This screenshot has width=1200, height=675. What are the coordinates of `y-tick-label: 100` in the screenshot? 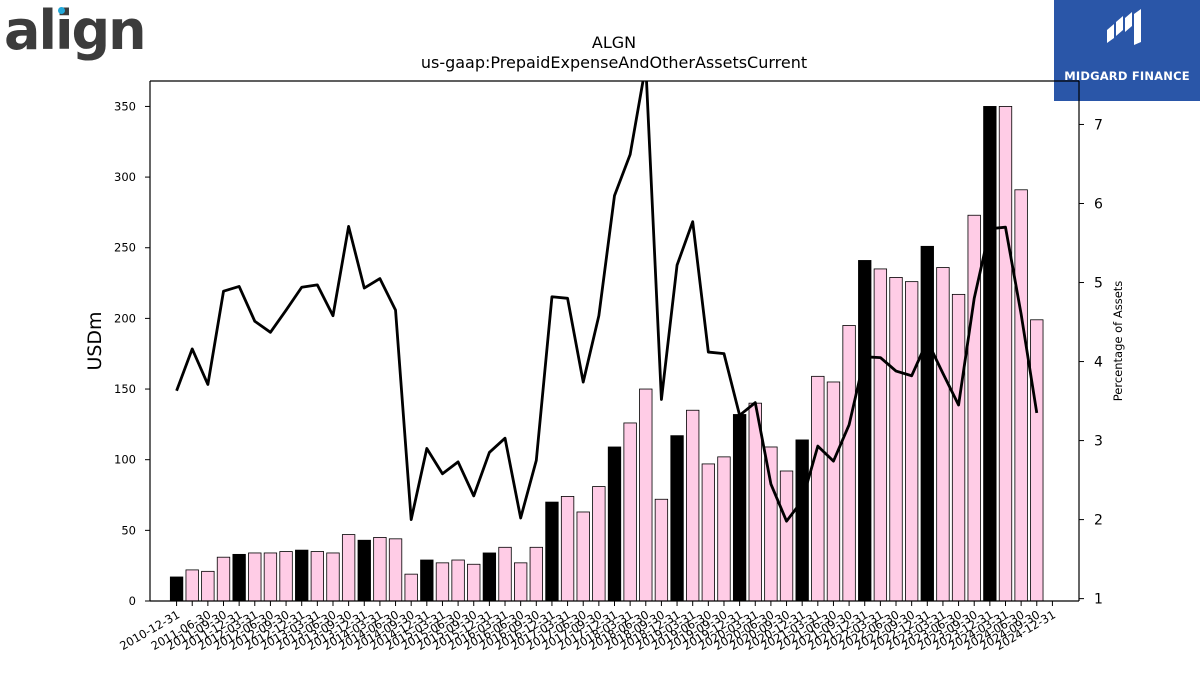 It's located at (125, 460).